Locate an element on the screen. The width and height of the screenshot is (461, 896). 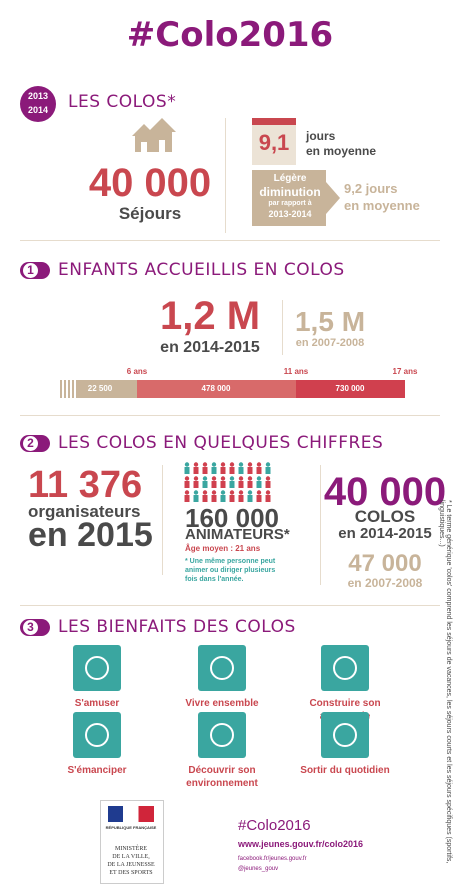
logo-text: MINISTÈRE is located at coordinates (131, 849).